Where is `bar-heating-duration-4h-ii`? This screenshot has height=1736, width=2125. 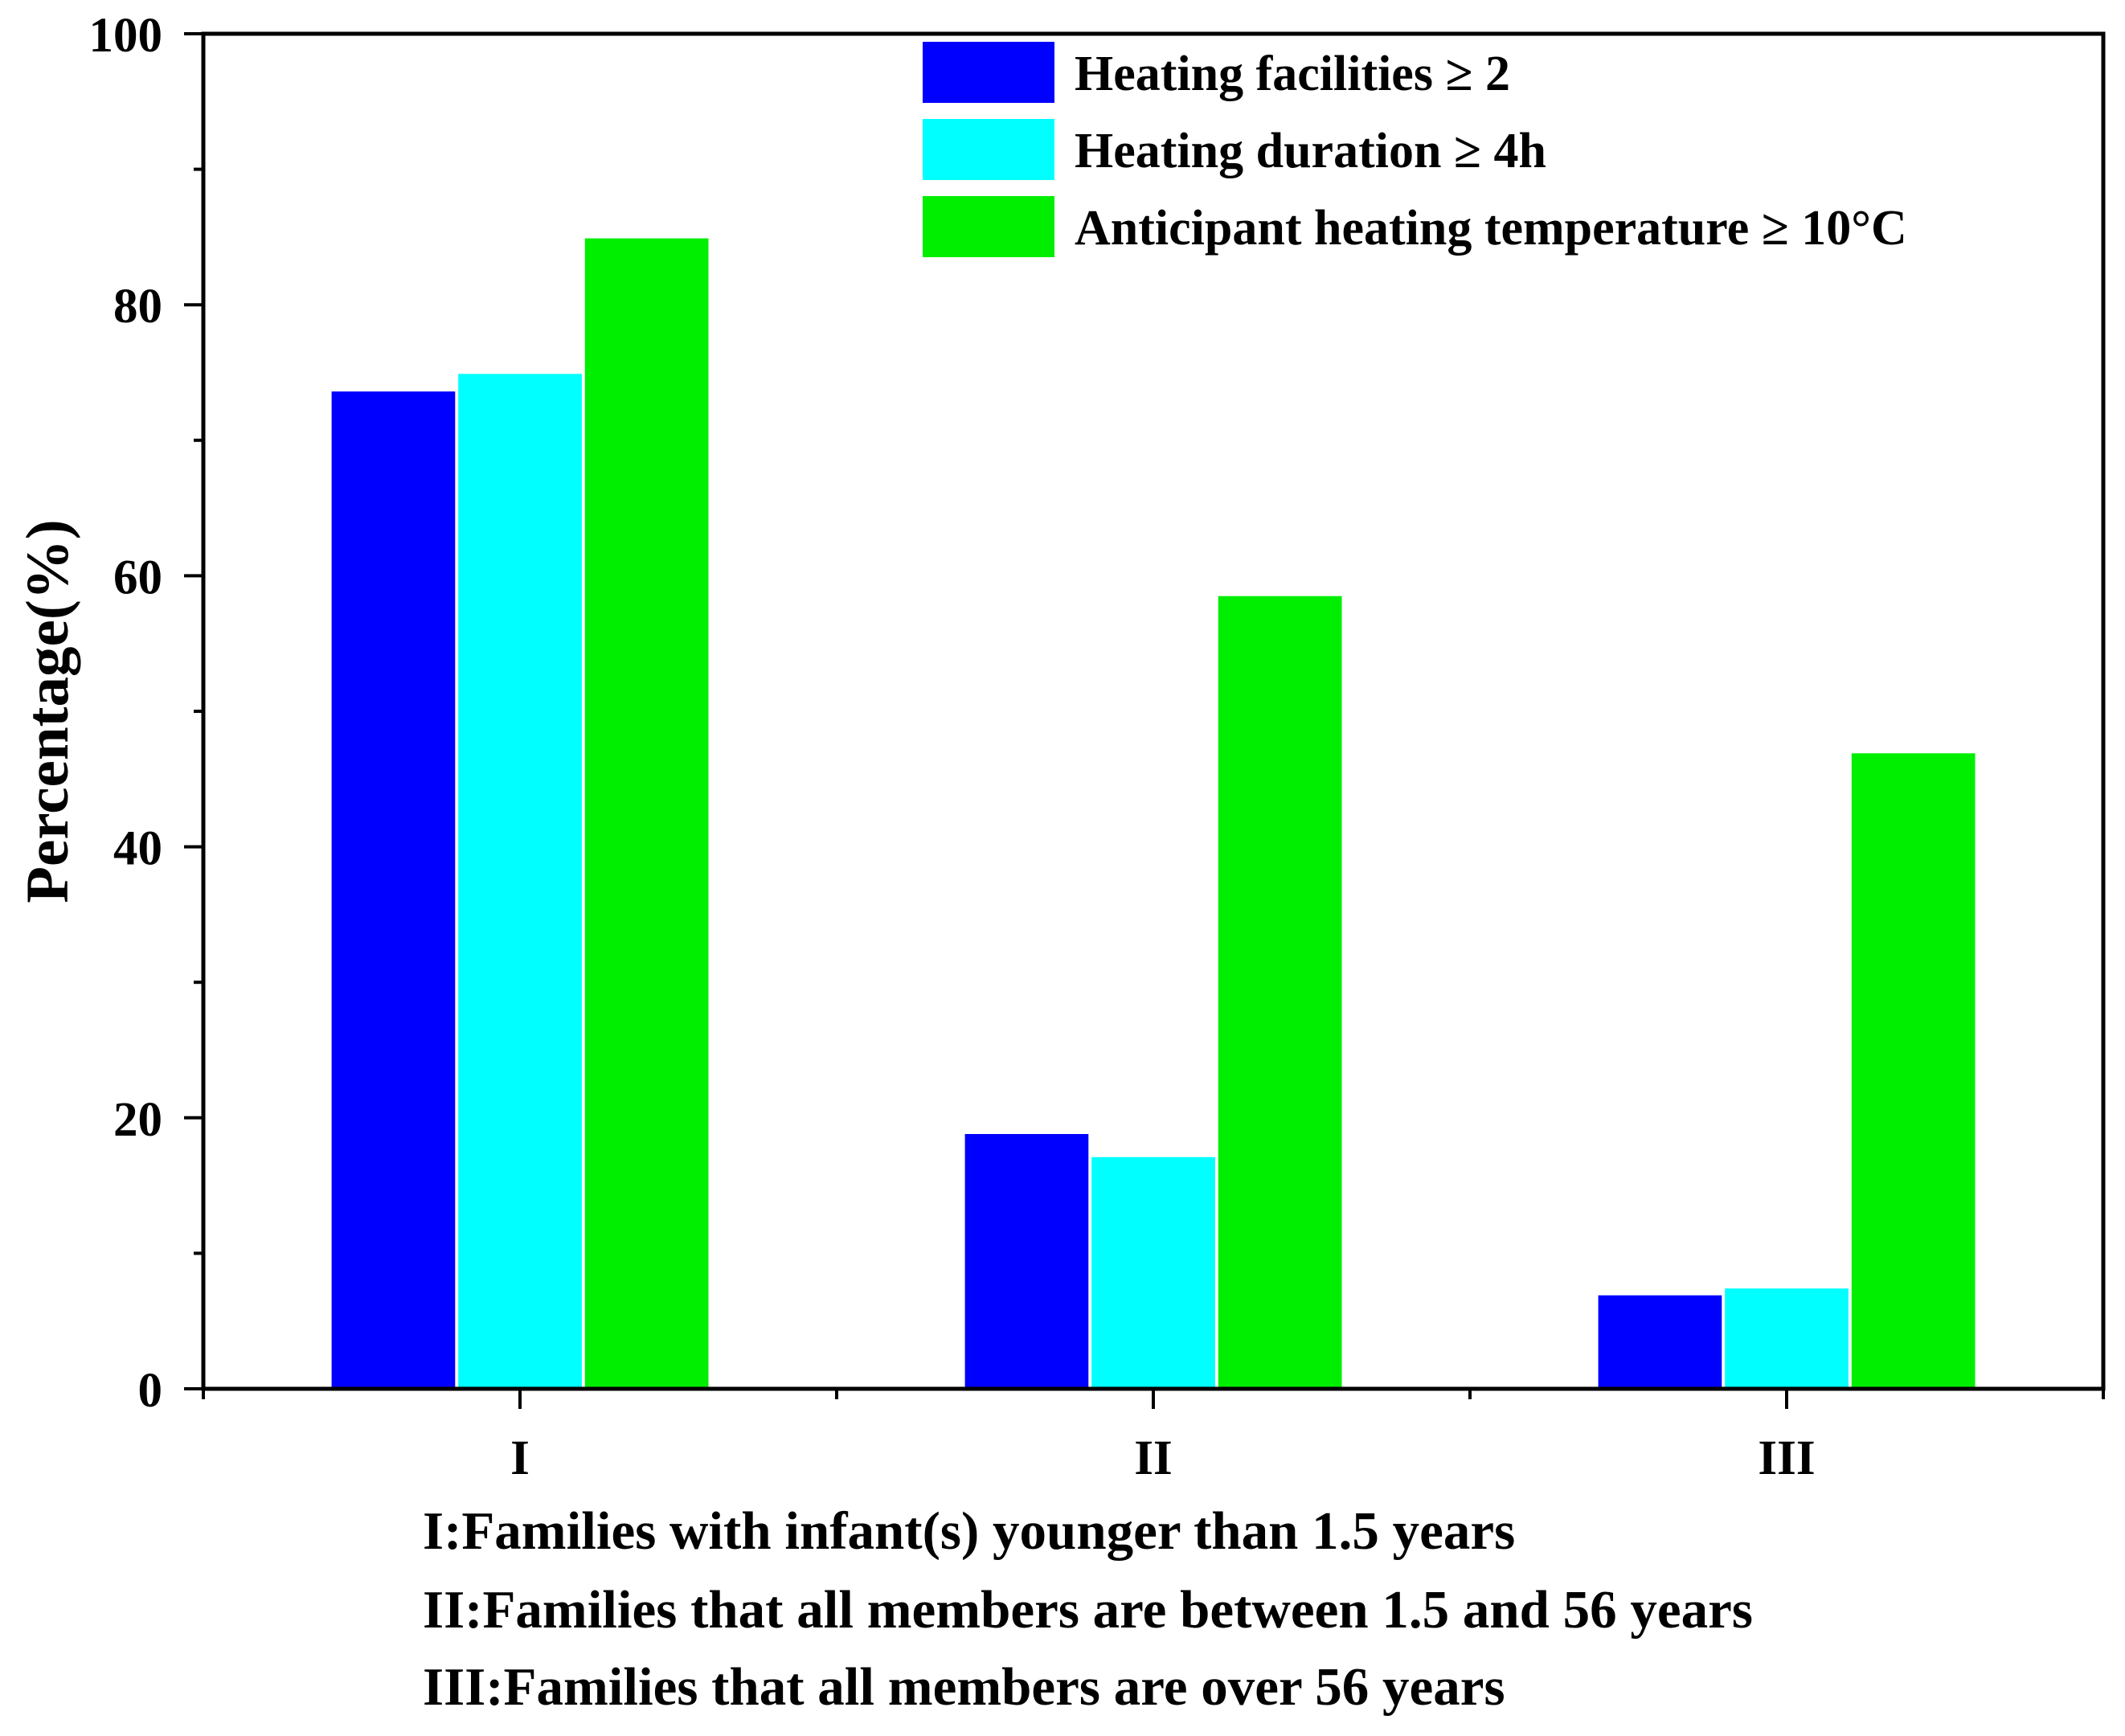 bar-heating-duration-4h-ii is located at coordinates (1153, 1273).